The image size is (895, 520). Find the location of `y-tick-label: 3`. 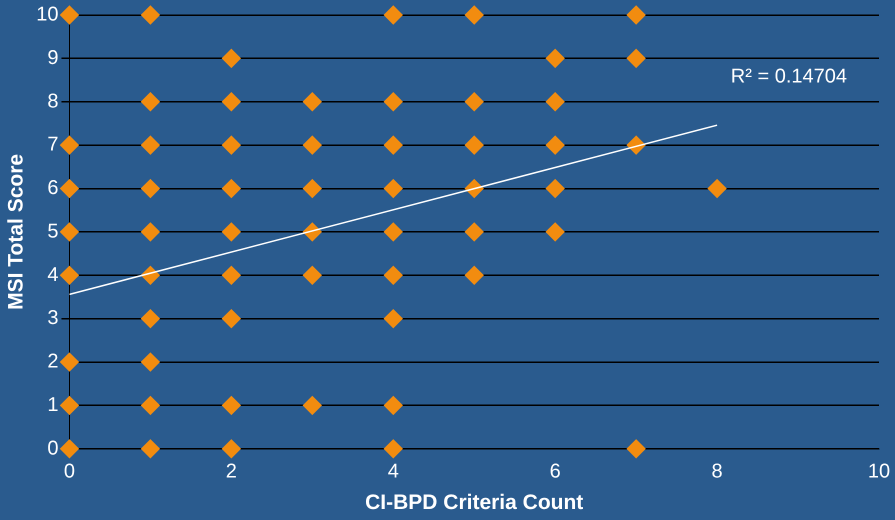

y-tick-label: 3 is located at coordinates (52, 318).